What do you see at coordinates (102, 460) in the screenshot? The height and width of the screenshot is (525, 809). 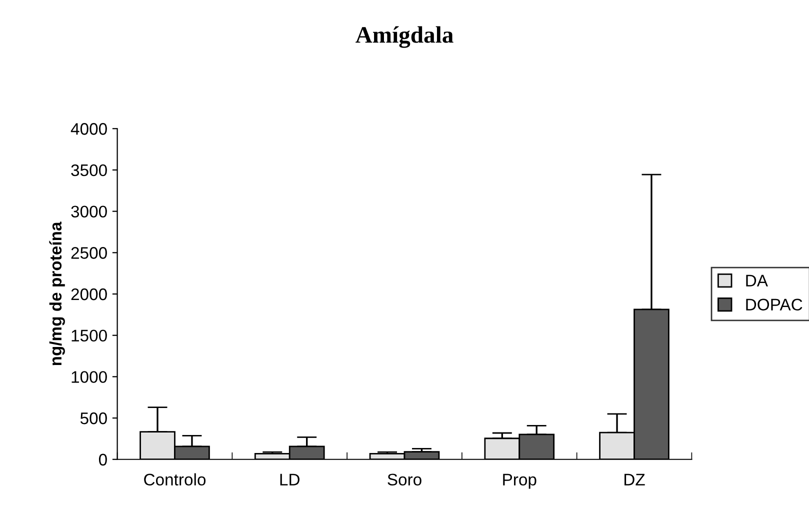 I see `y-tick-label: 0` at bounding box center [102, 460].